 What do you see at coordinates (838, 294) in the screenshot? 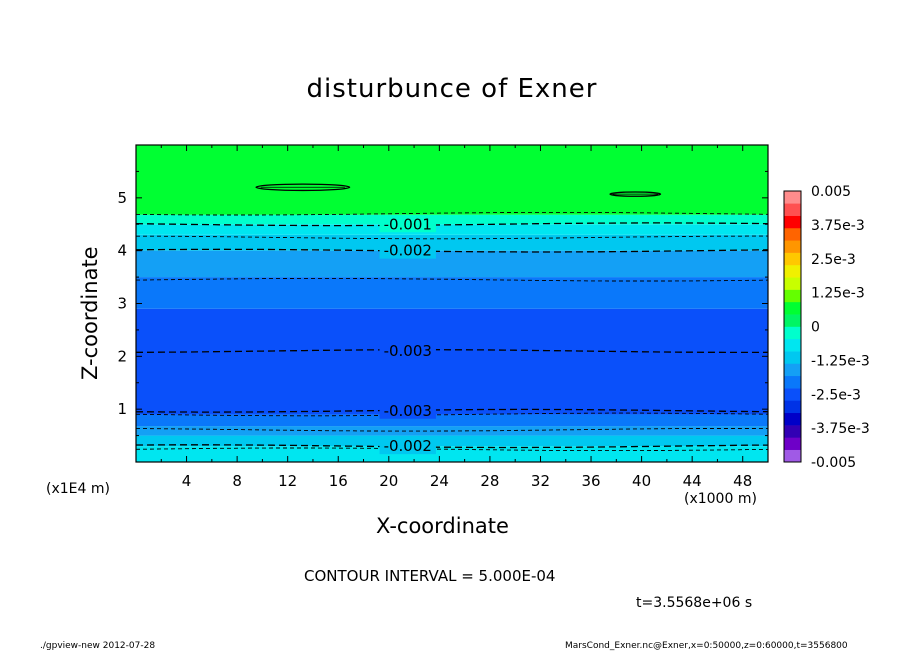
I see `colorbar-label-3: 1.25e-3` at bounding box center [838, 294].